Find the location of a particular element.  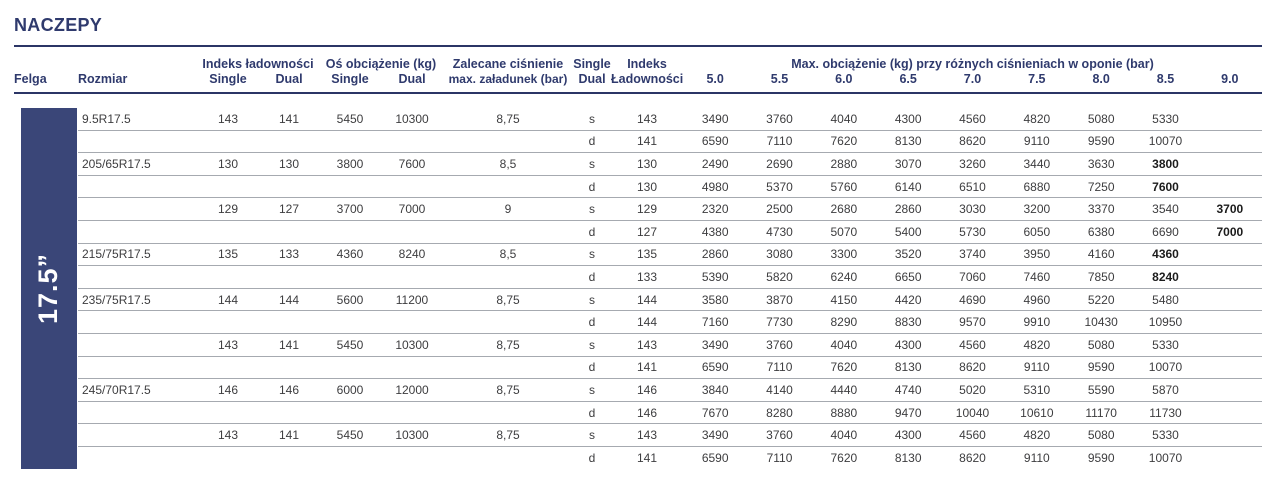

max-load-value-cell: 7060 is located at coordinates (972, 276).